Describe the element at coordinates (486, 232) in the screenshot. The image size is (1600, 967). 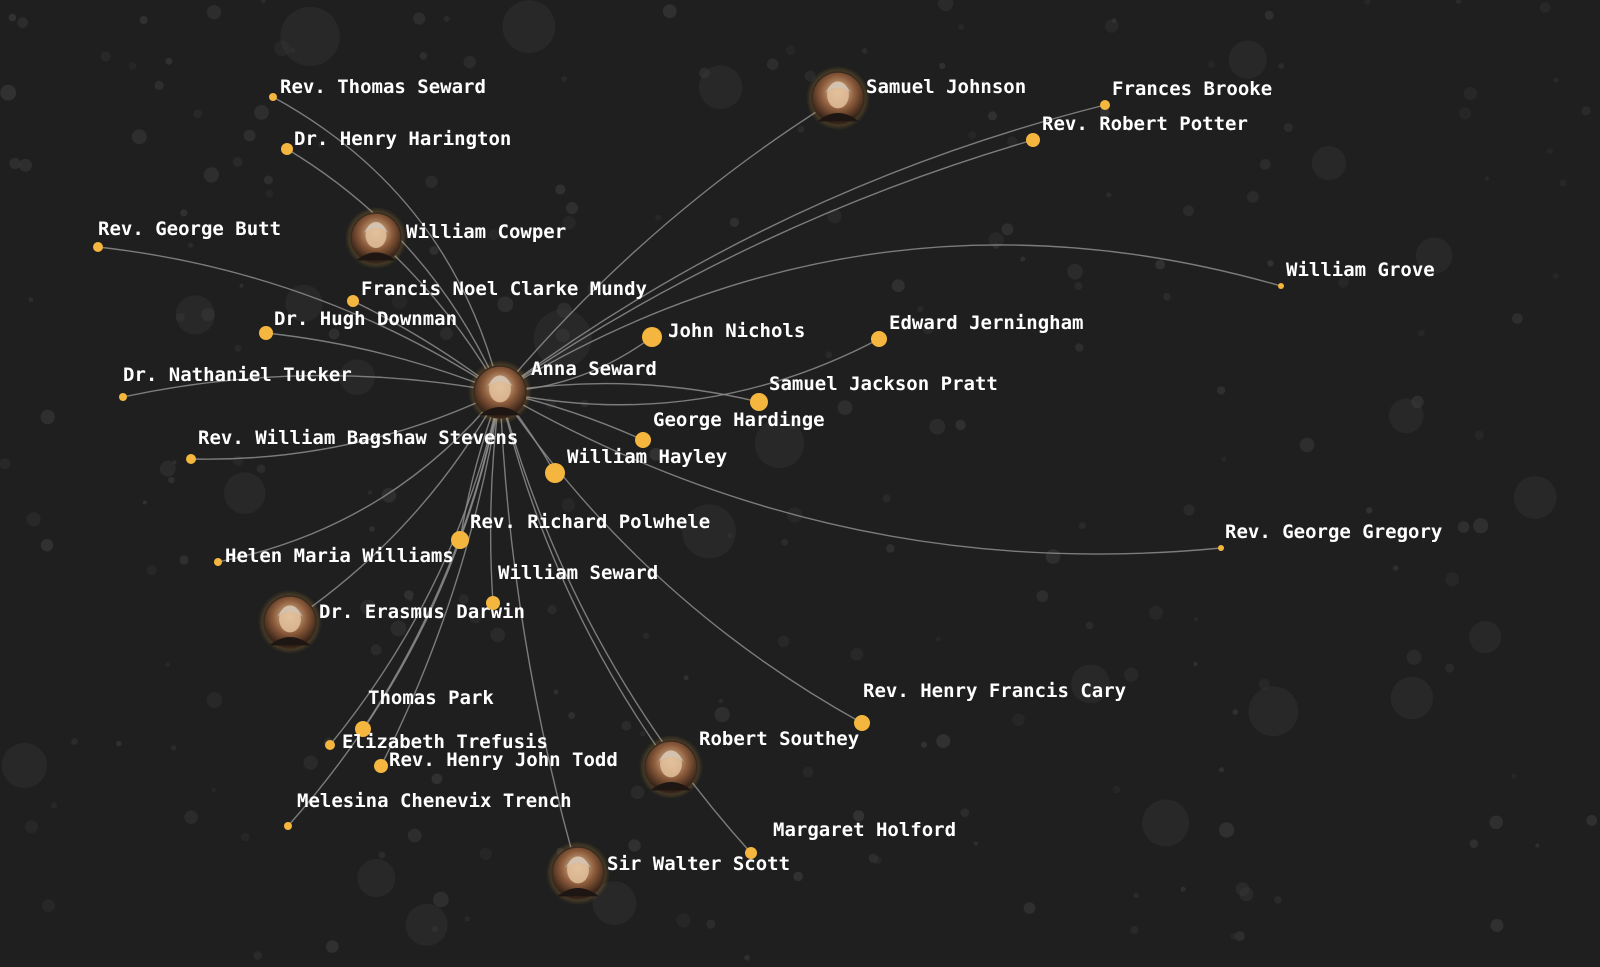
I see `node-label: William Cowper` at that location.